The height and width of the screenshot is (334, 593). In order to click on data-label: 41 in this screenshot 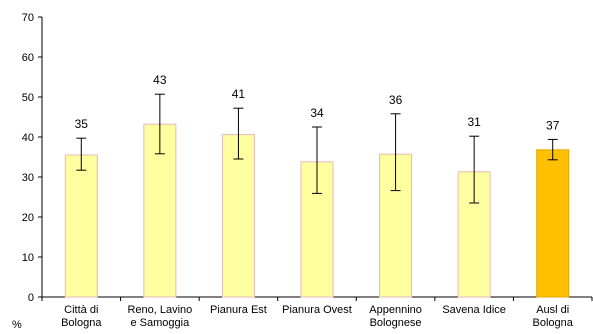, I will do `click(239, 94)`.